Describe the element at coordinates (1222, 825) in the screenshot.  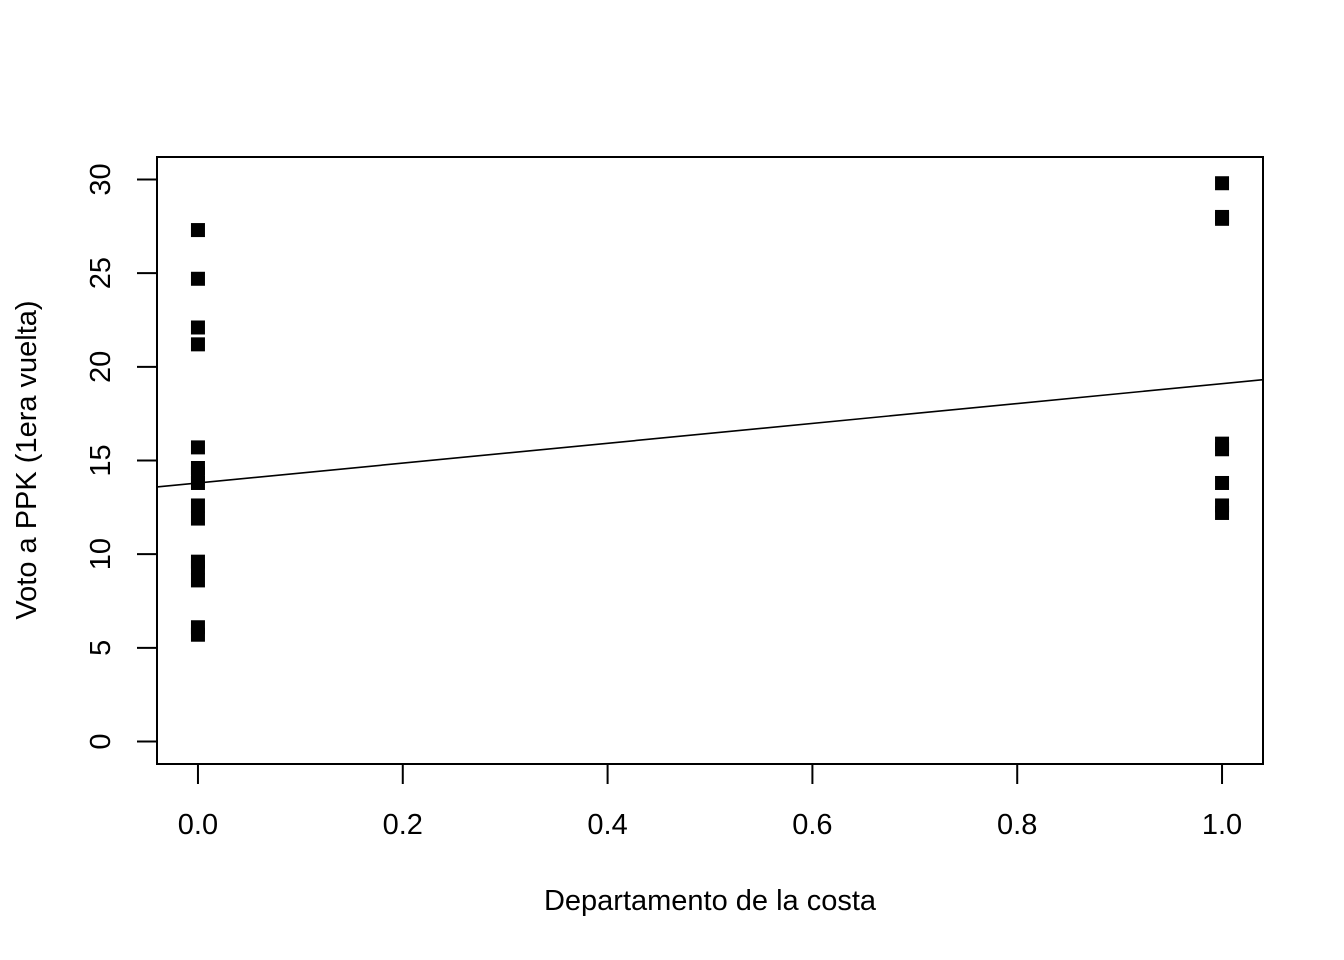
I see `x-tick-label: 1.0` at that location.